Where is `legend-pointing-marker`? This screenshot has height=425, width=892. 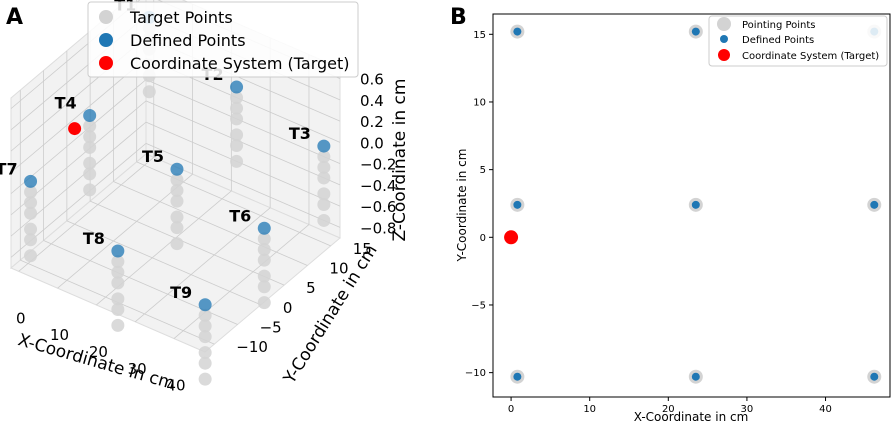 legend-pointing-marker is located at coordinates (724, 24).